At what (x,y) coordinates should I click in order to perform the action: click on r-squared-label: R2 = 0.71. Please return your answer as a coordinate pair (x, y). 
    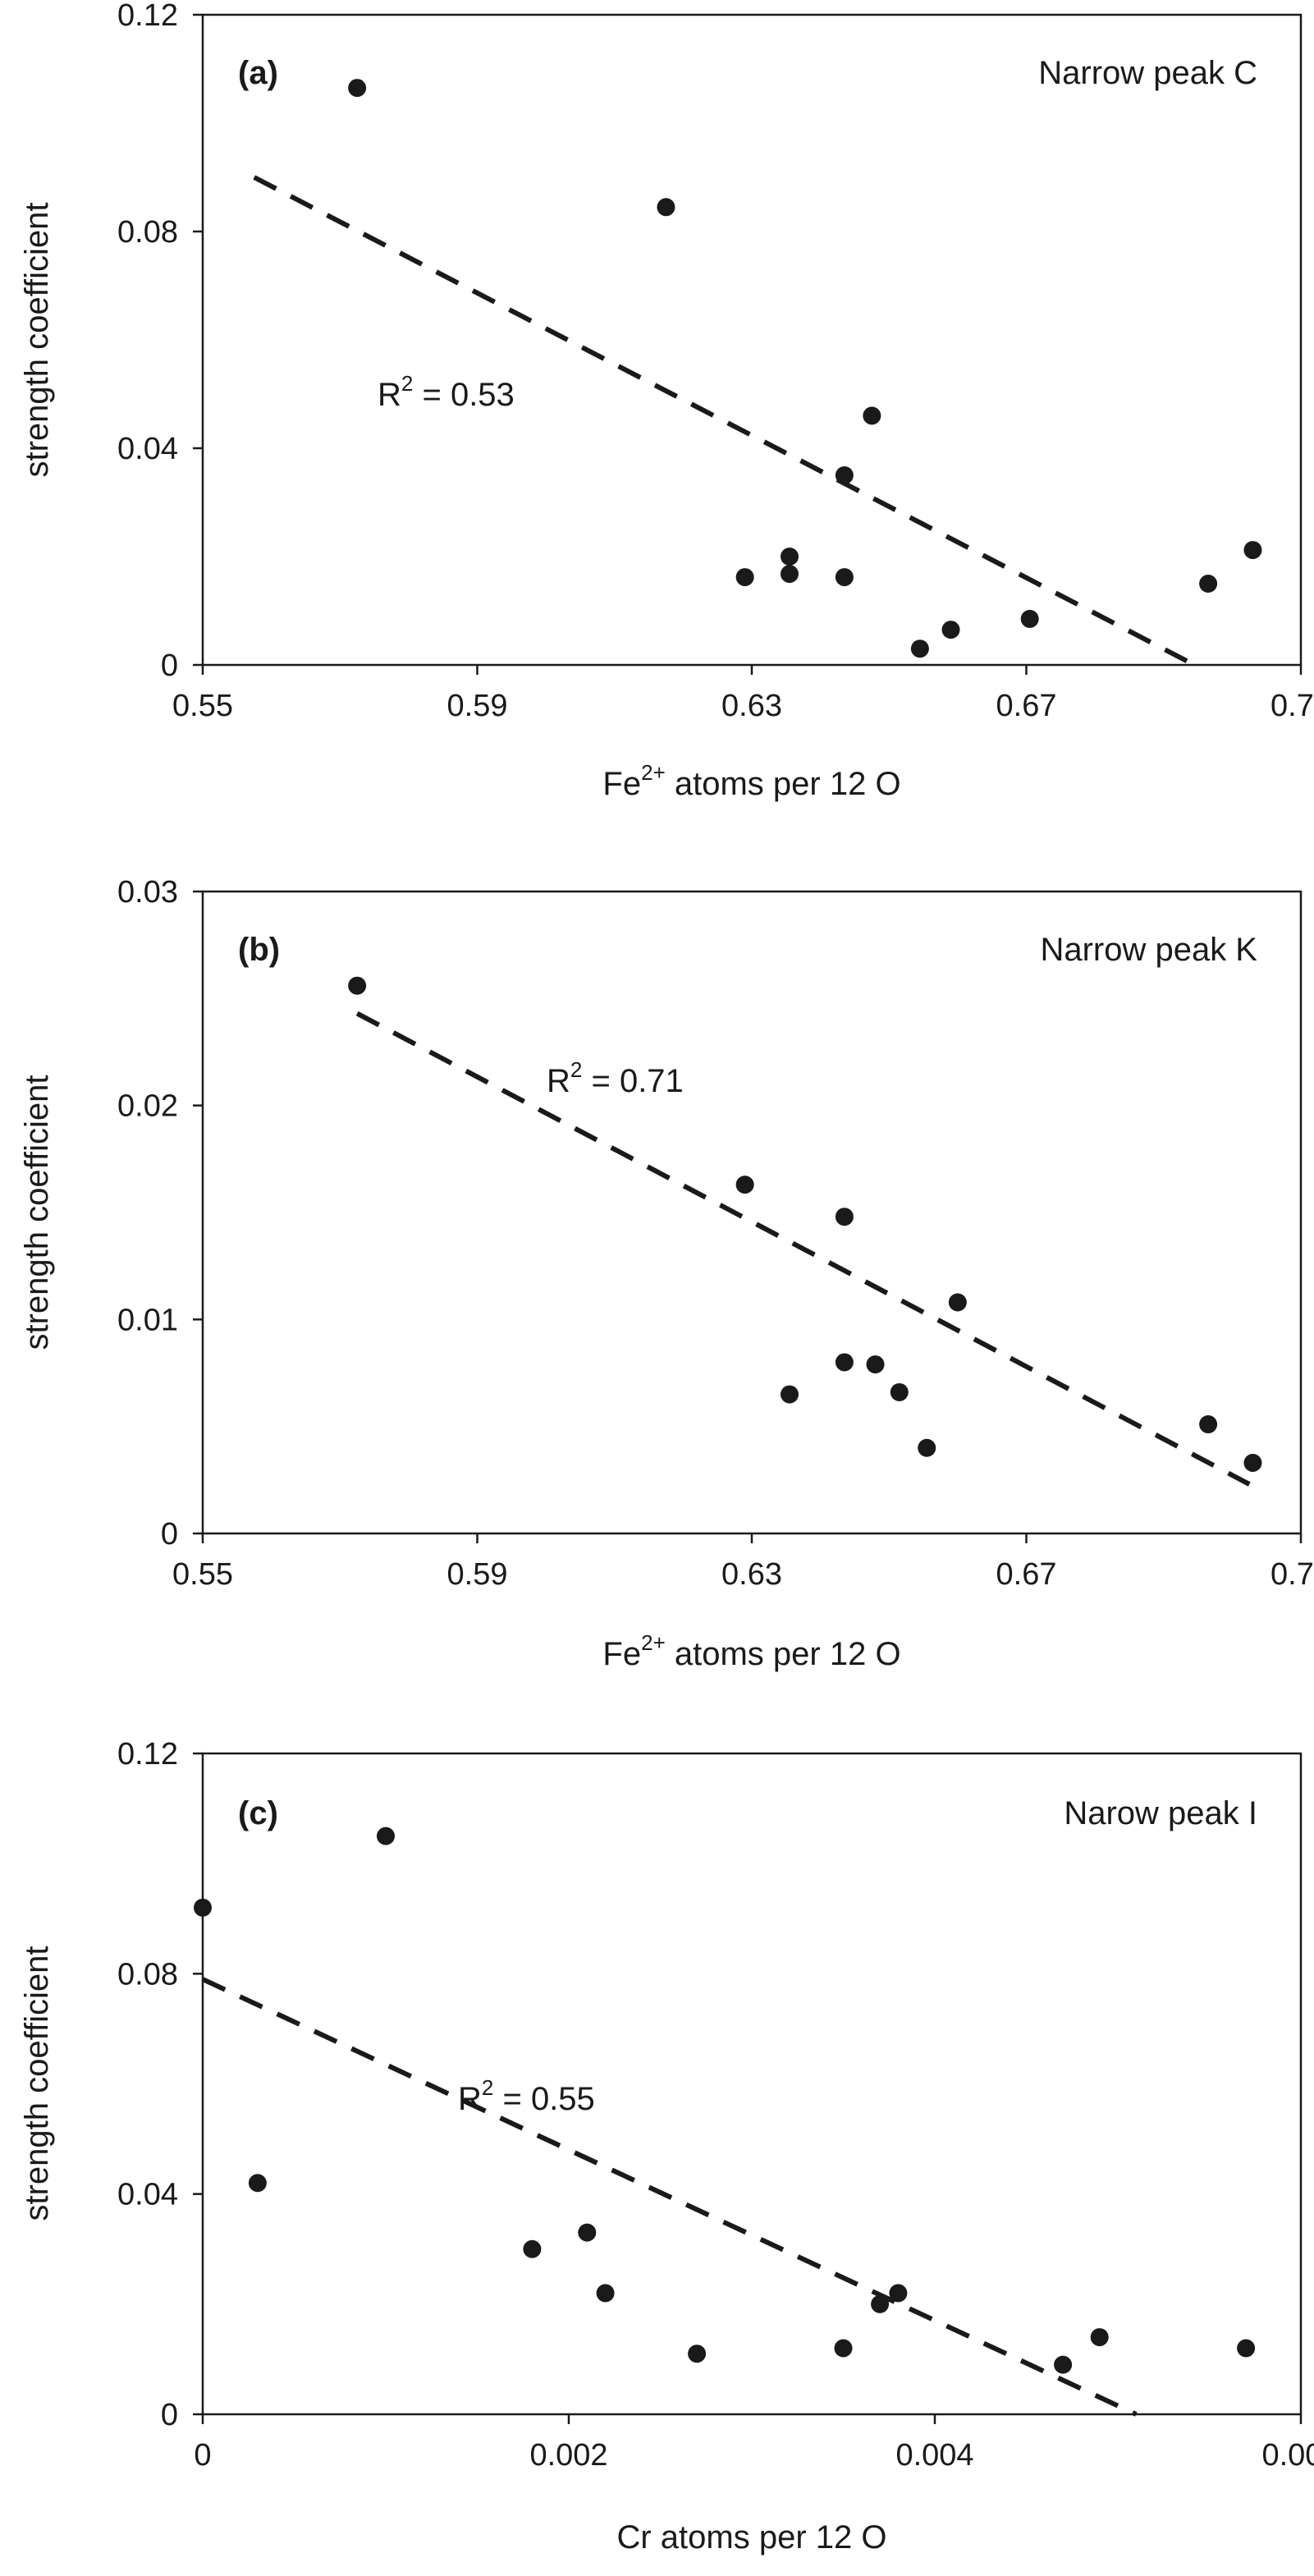
    Looking at the image, I should click on (615, 1078).